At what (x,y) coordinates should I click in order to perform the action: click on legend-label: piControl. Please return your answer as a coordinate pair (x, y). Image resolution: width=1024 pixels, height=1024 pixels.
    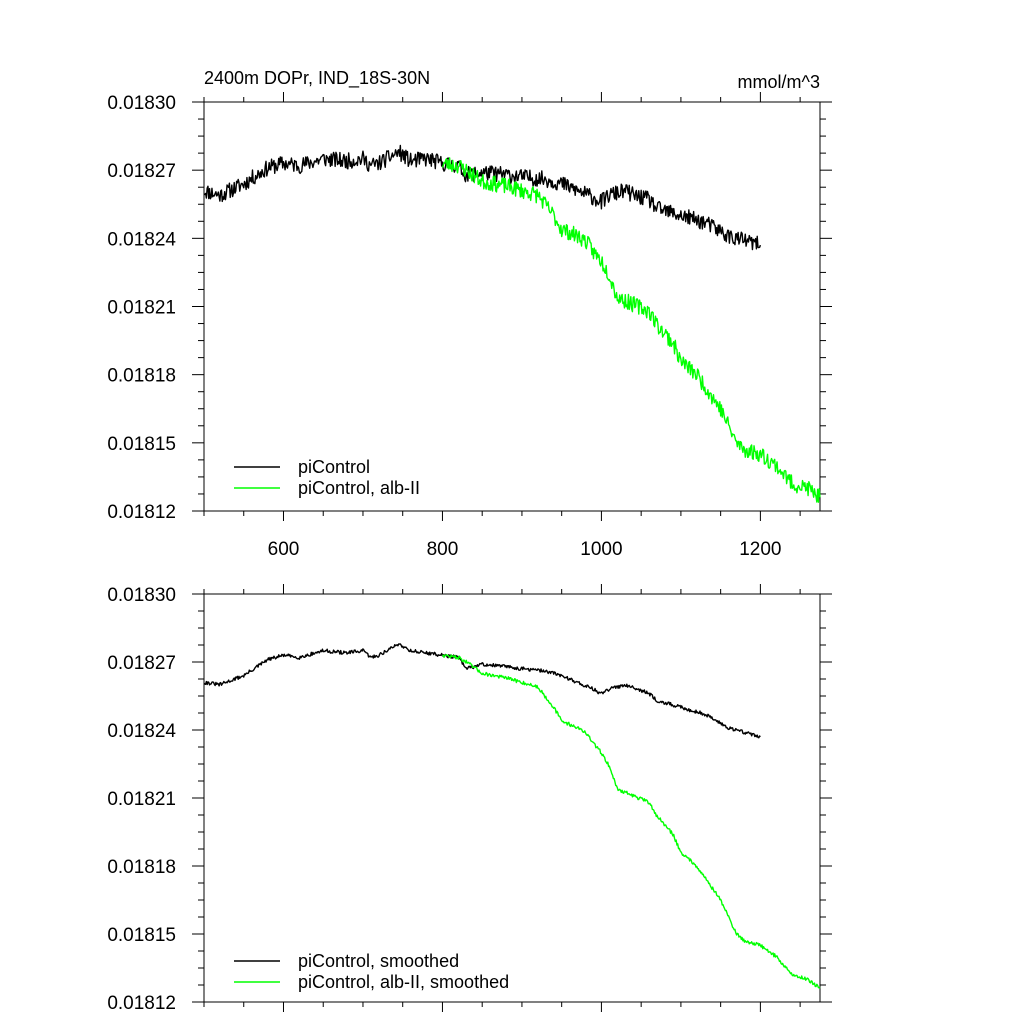
    Looking at the image, I should click on (334, 467).